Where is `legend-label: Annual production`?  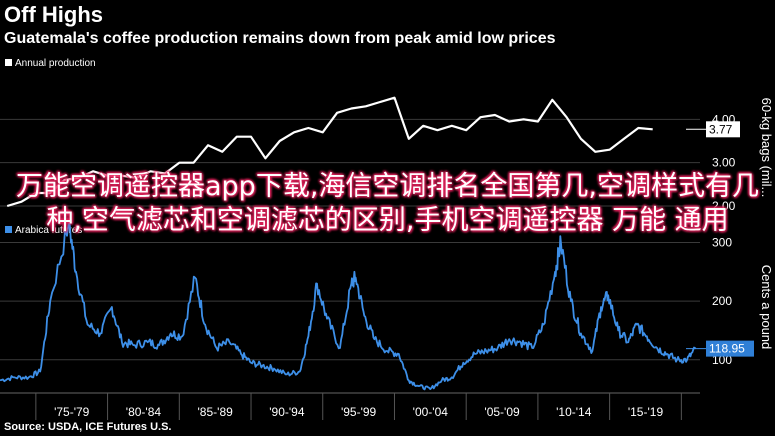 legend-label: Annual production is located at coordinates (55, 63).